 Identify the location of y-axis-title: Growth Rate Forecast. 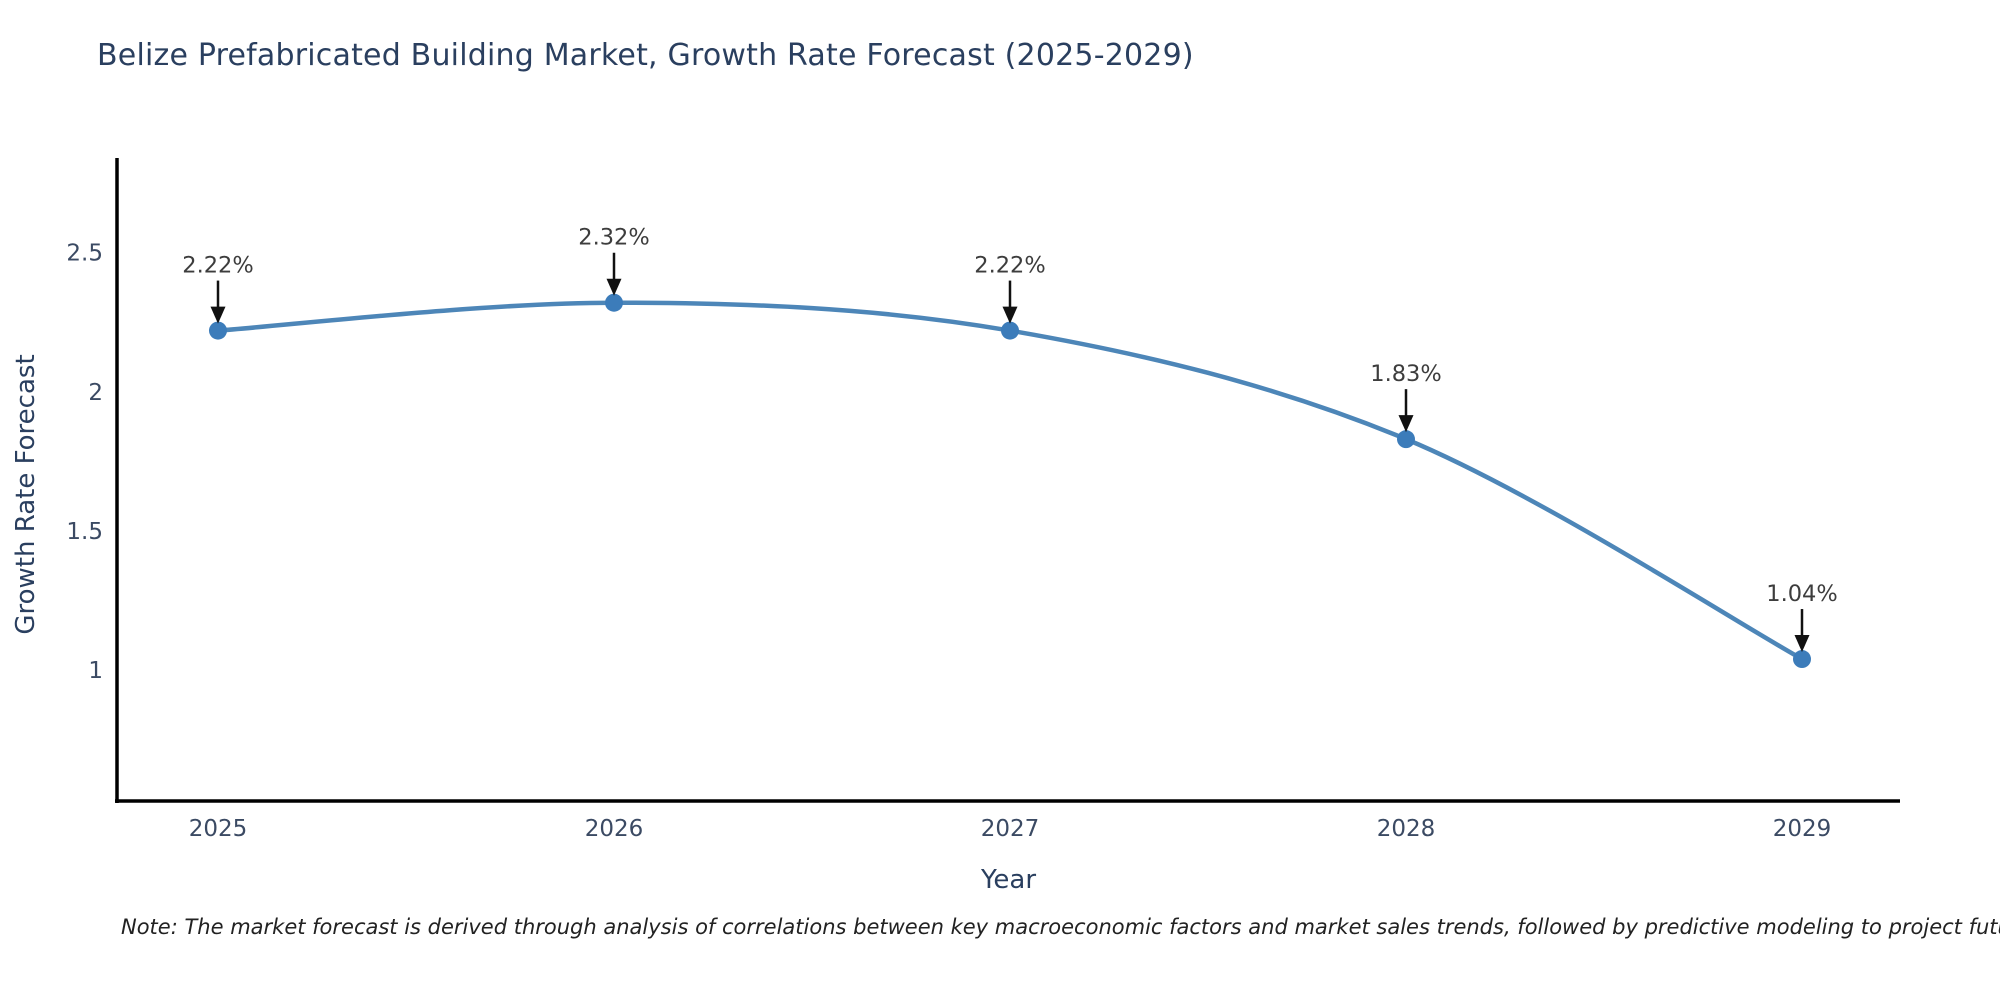
(26, 494).